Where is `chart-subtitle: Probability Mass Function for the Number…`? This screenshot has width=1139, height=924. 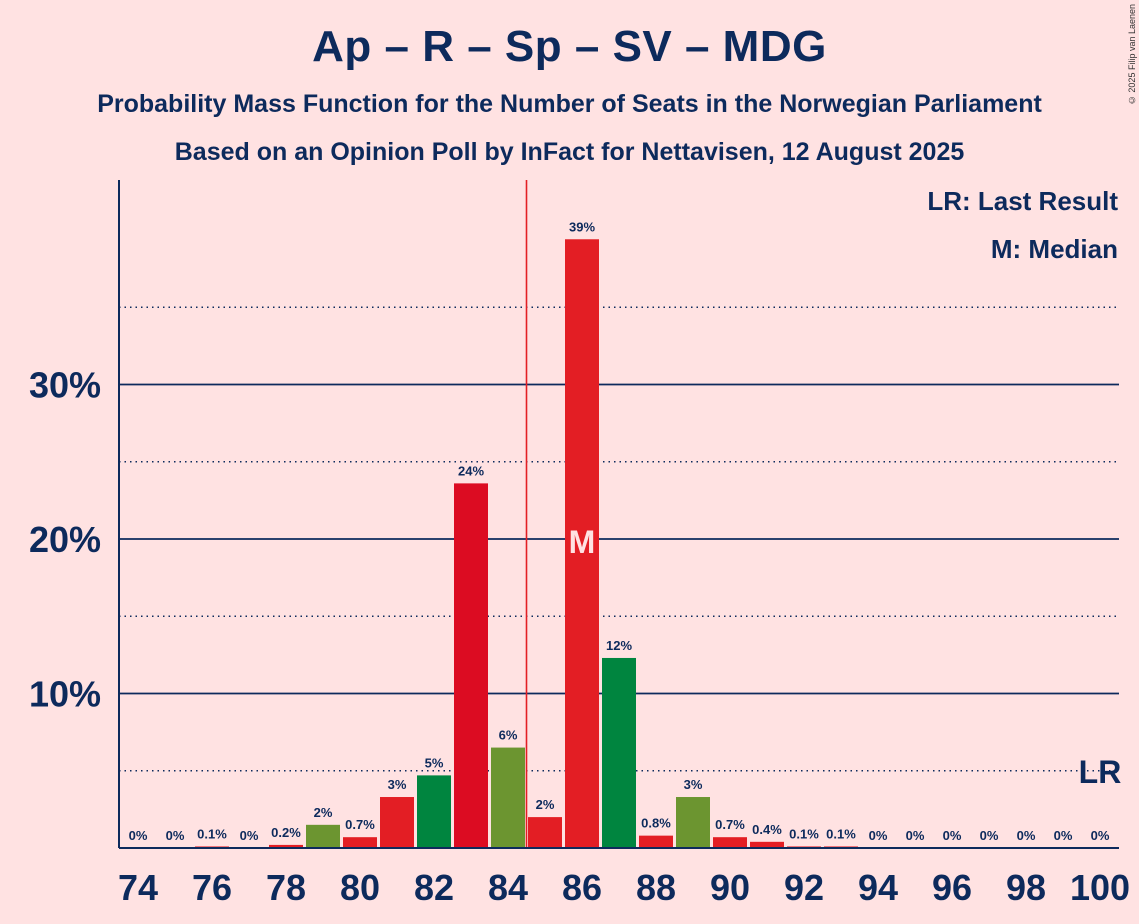 chart-subtitle: Probability Mass Function for the Number… is located at coordinates (569, 104).